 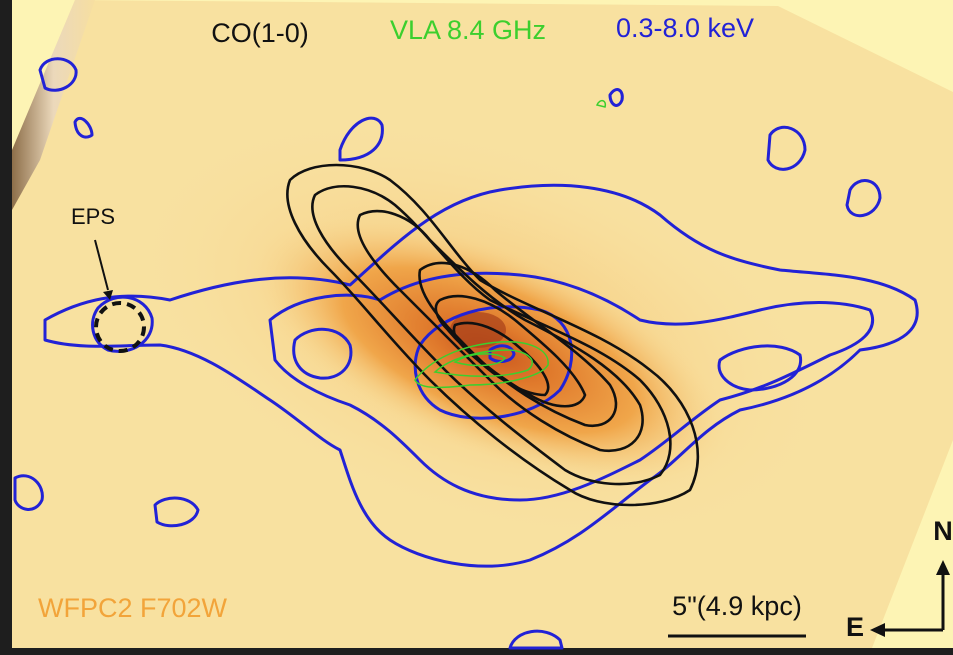 I want to click on eps-arrow, so click(x=101, y=265).